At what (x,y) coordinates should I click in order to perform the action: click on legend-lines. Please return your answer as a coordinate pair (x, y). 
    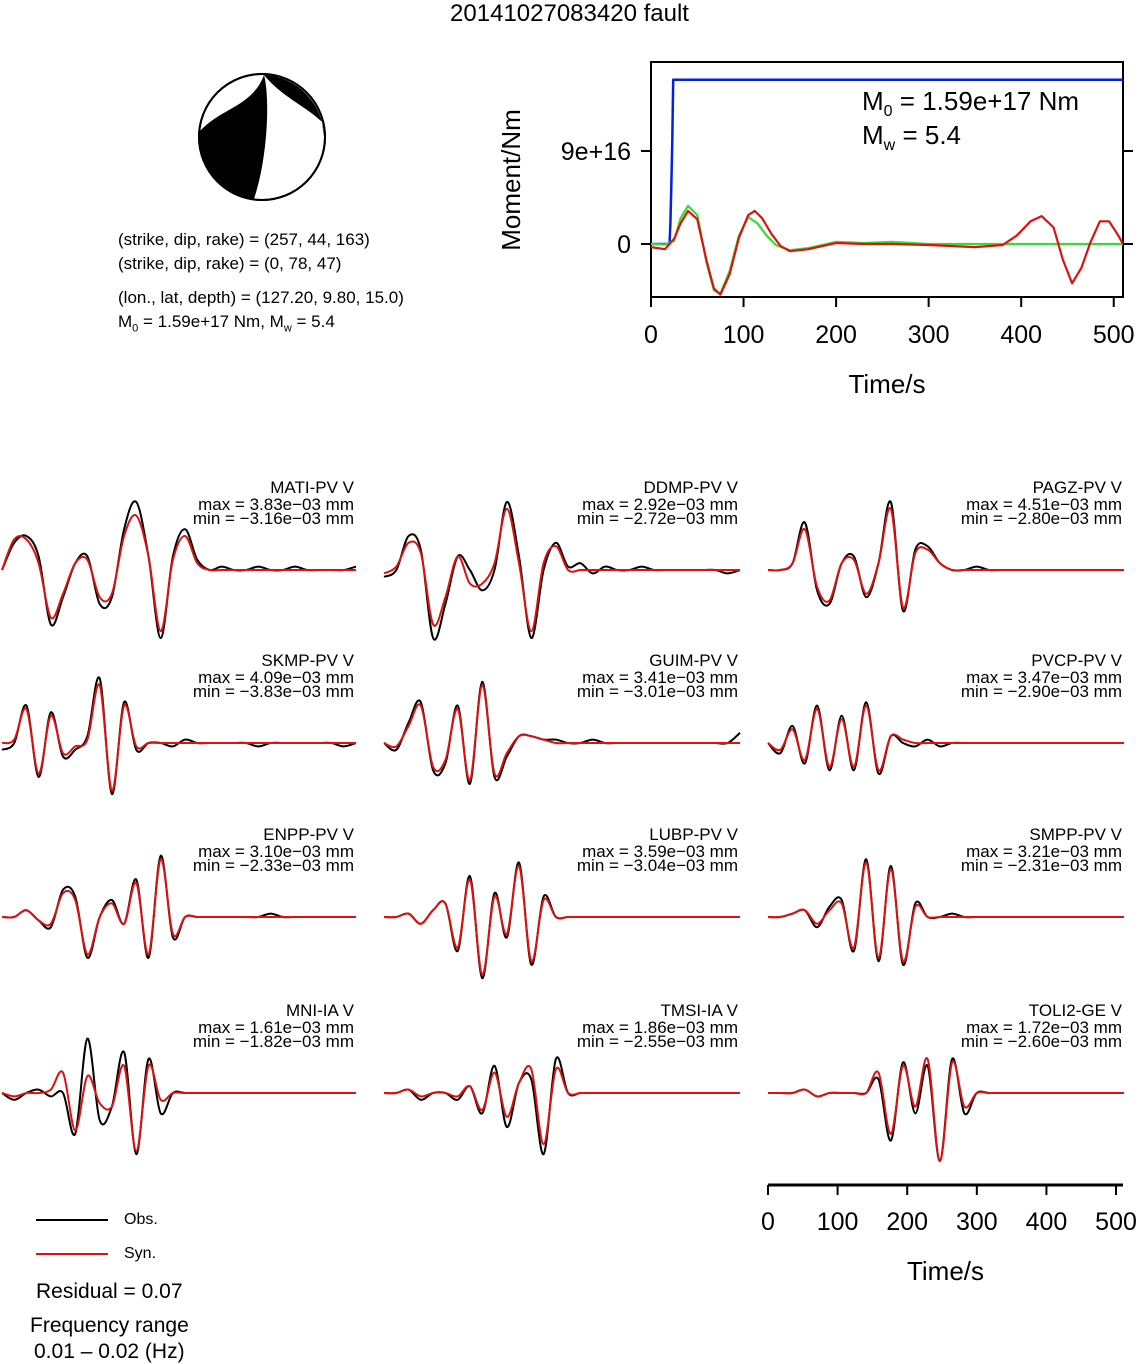
    Looking at the image, I should click on (72, 1237).